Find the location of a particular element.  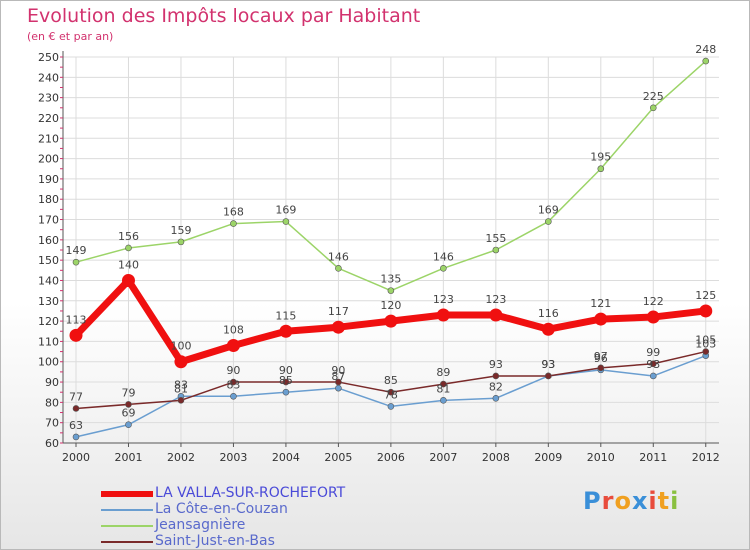

data-label: 105 is located at coordinates (705, 340).